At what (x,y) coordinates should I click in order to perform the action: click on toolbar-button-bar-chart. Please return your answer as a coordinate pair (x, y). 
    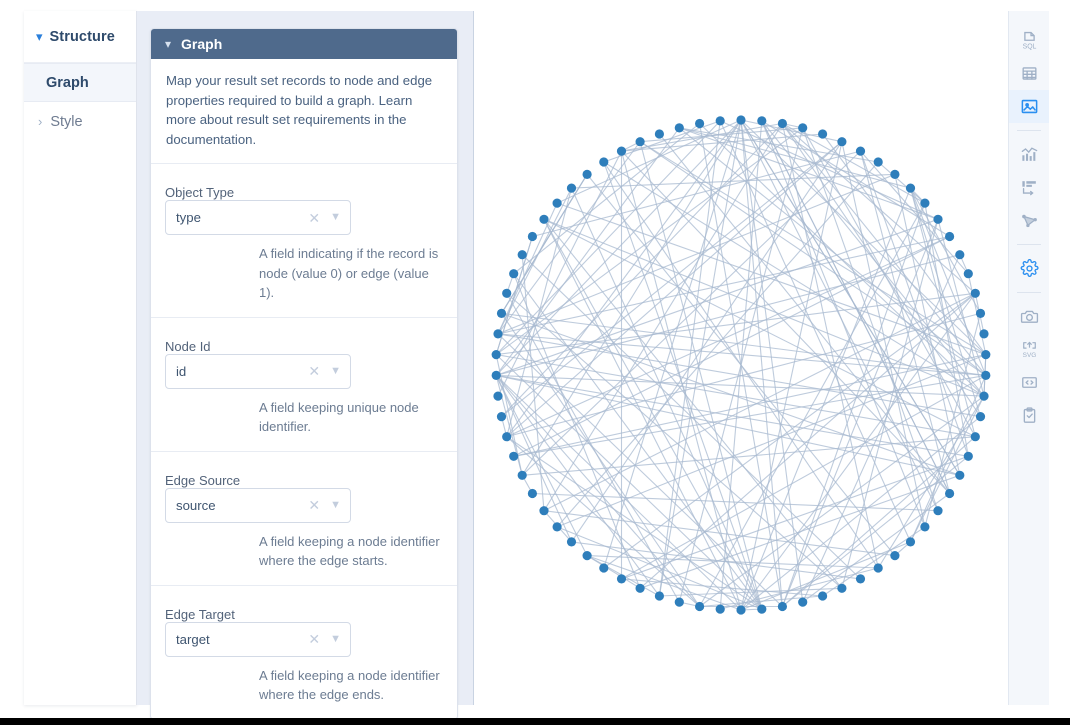
    Looking at the image, I should click on (1029, 154).